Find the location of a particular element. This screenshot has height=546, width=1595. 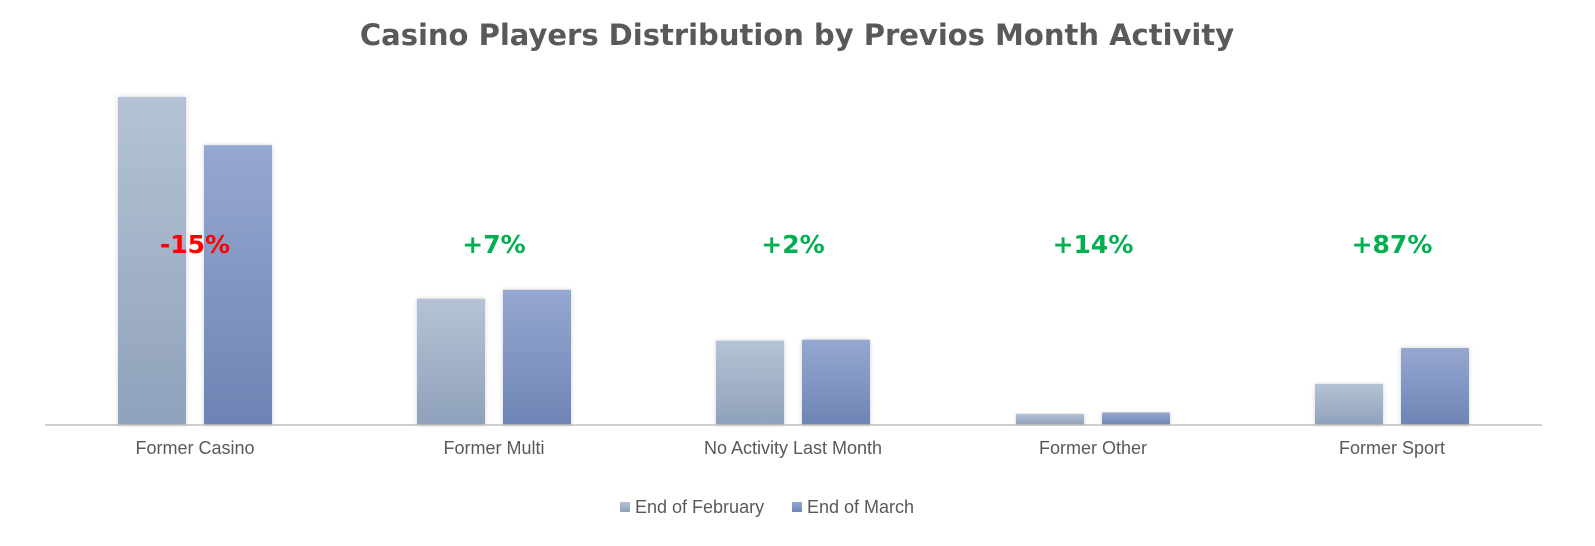

category-label-3: Former Other is located at coordinates (1093, 448).